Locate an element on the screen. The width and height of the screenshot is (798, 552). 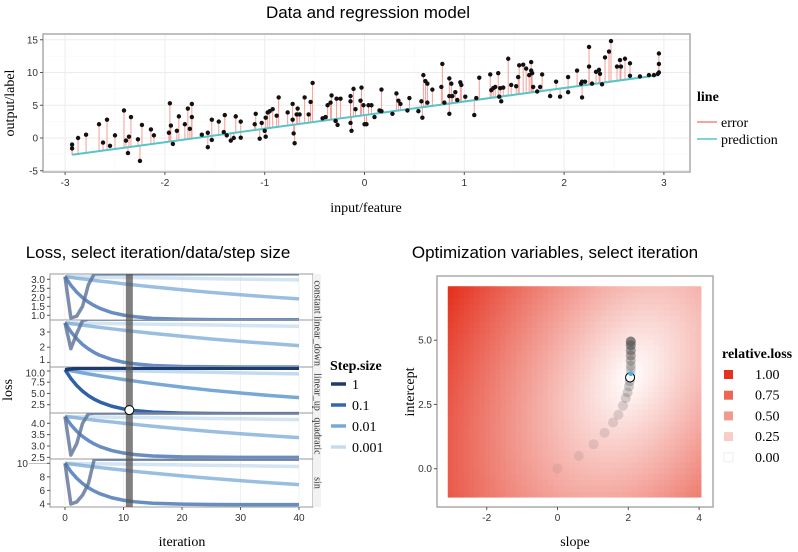
y-tick-label: 10 is located at coordinates (23, 464).